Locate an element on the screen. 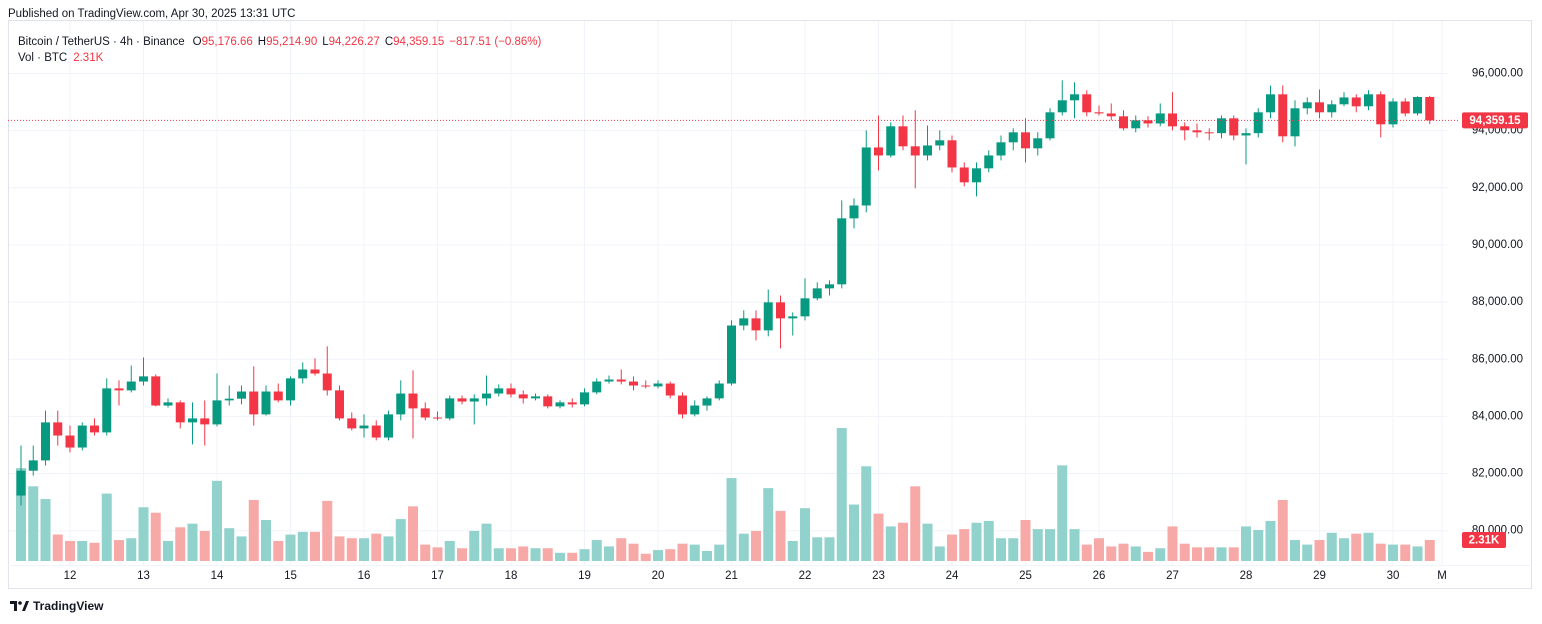 The height and width of the screenshot is (624, 1542). x-tick-label: 17 is located at coordinates (437, 576).